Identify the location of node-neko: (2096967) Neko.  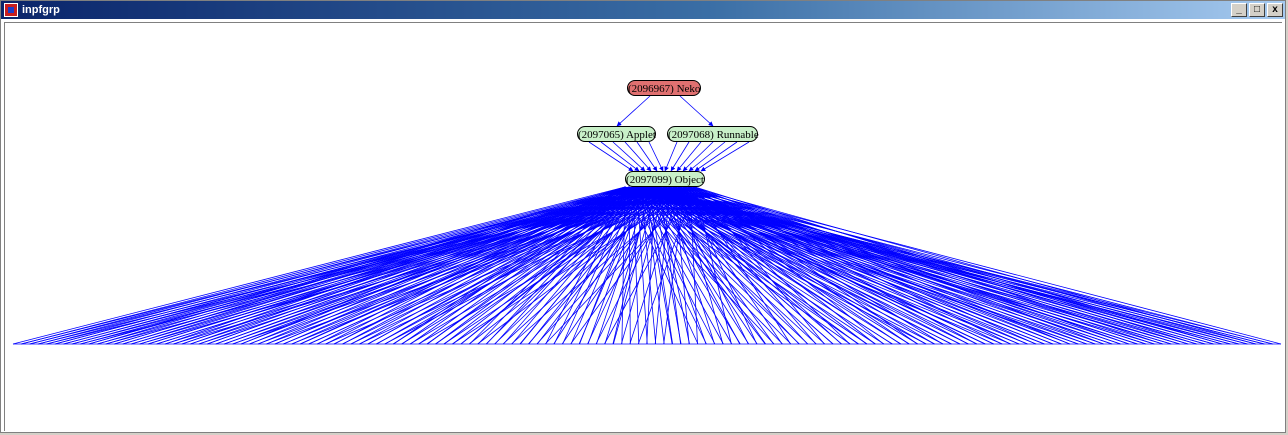
(664, 88).